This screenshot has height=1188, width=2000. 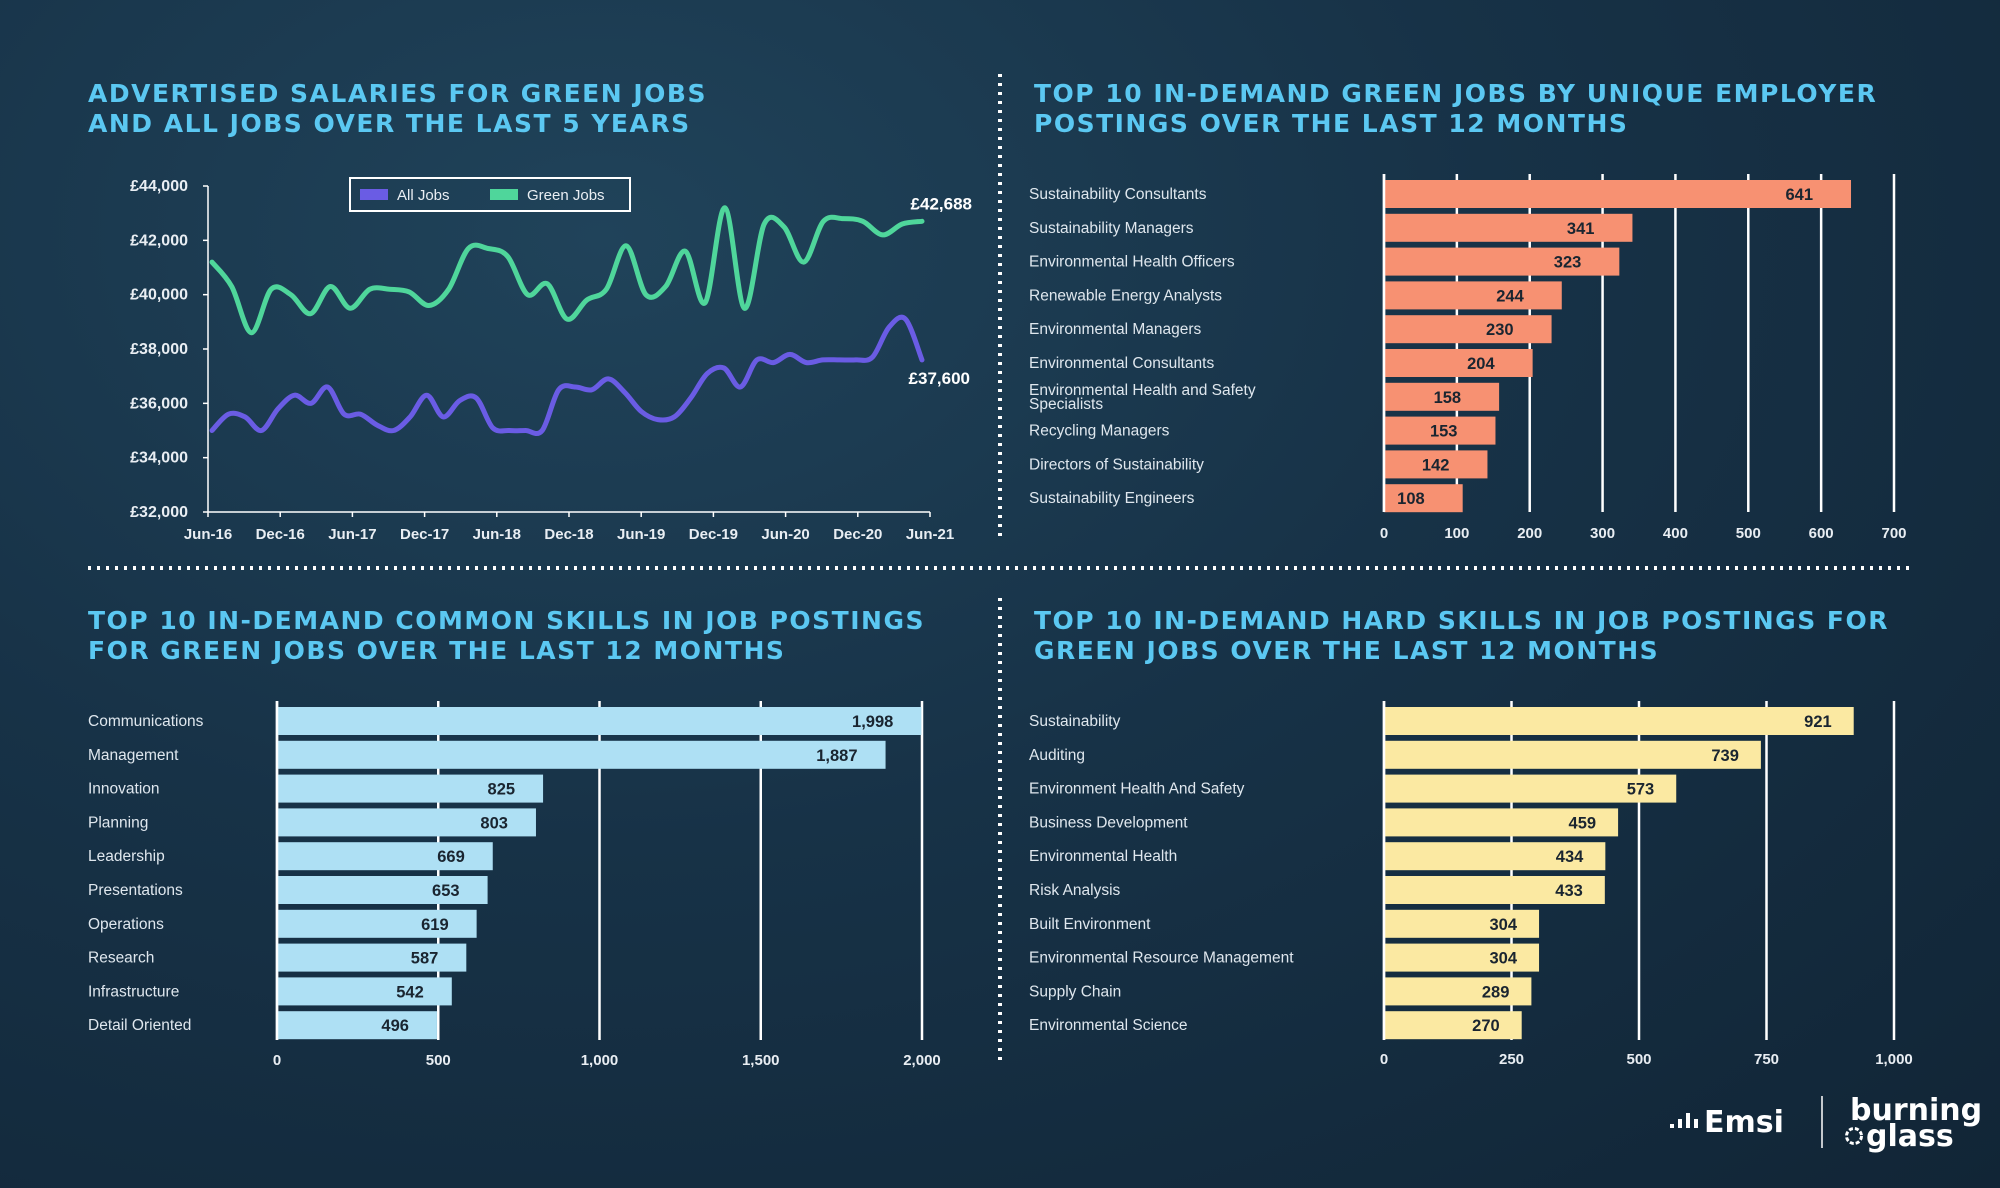 What do you see at coordinates (567, 270) in the screenshot?
I see `series-line-green-jobs` at bounding box center [567, 270].